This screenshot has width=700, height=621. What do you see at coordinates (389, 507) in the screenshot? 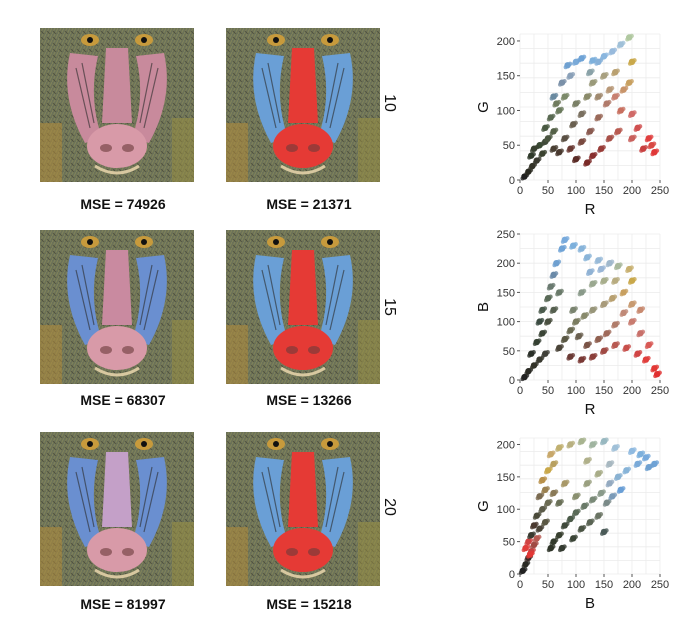
I see `row-label-20: 20` at bounding box center [389, 507].